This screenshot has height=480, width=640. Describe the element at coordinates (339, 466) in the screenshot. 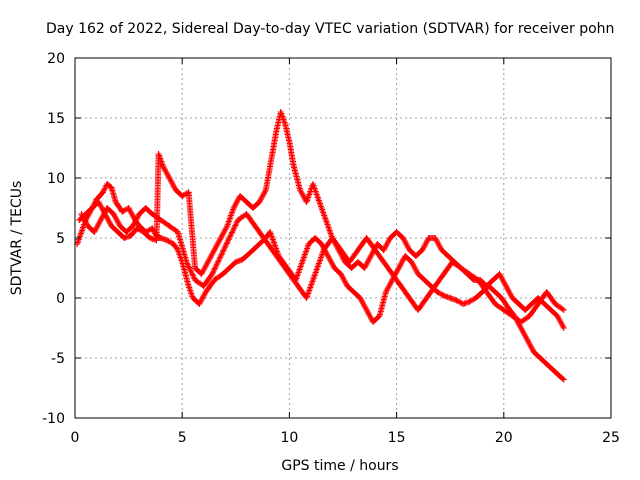

I see `x-axis-label: GPS time / hours` at that location.